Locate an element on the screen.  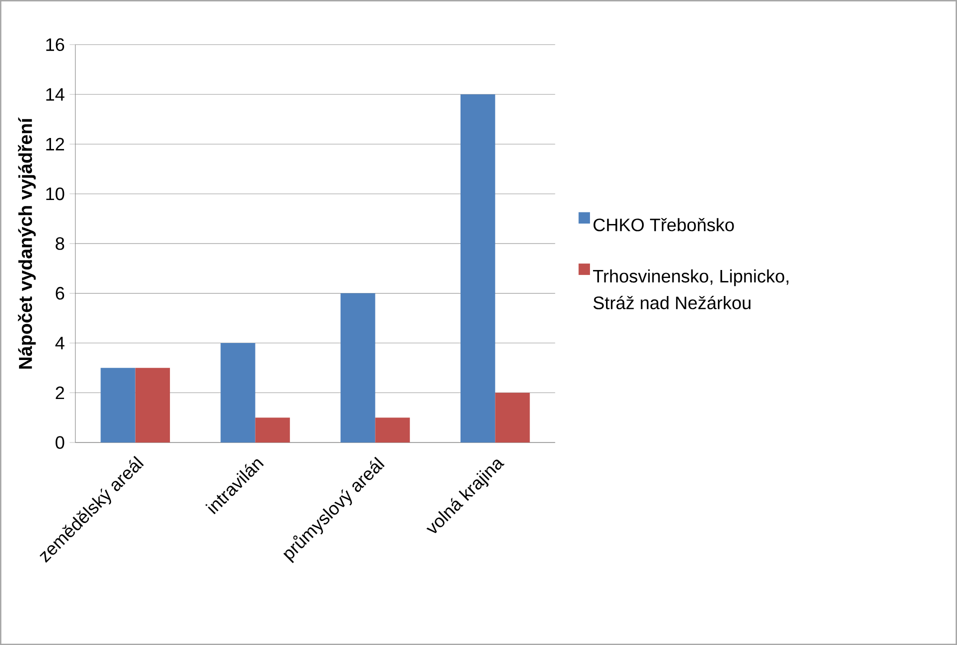
y-tick-label: 10 is located at coordinates (55, 193).